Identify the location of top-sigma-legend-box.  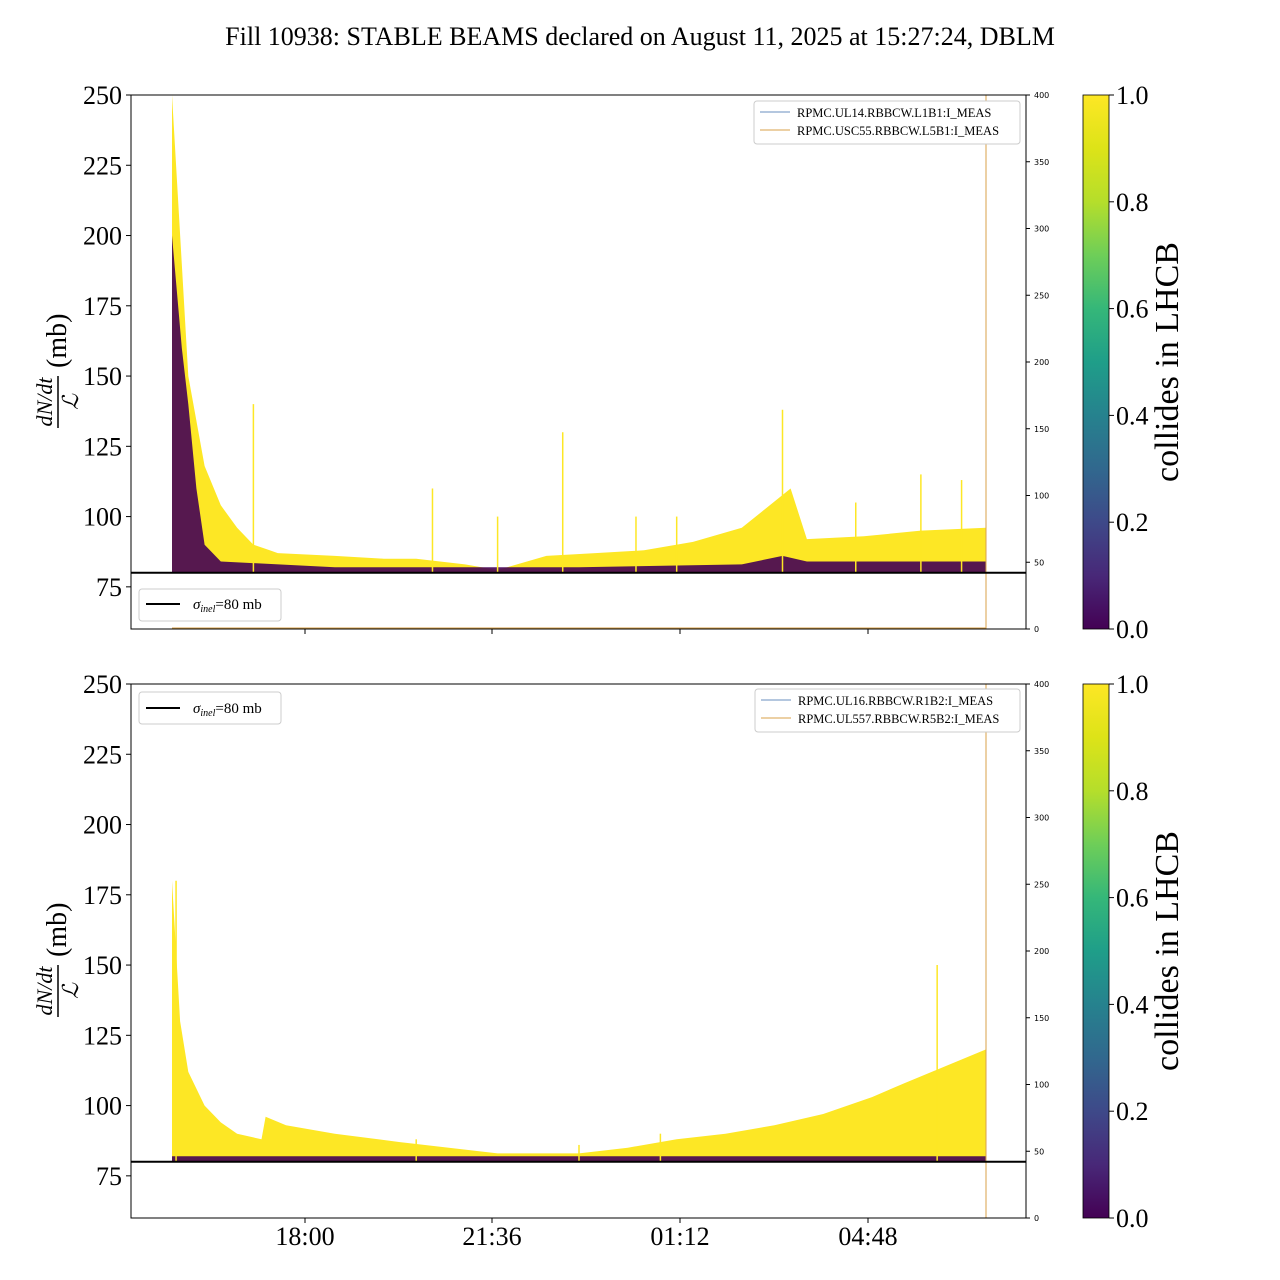
(210, 605).